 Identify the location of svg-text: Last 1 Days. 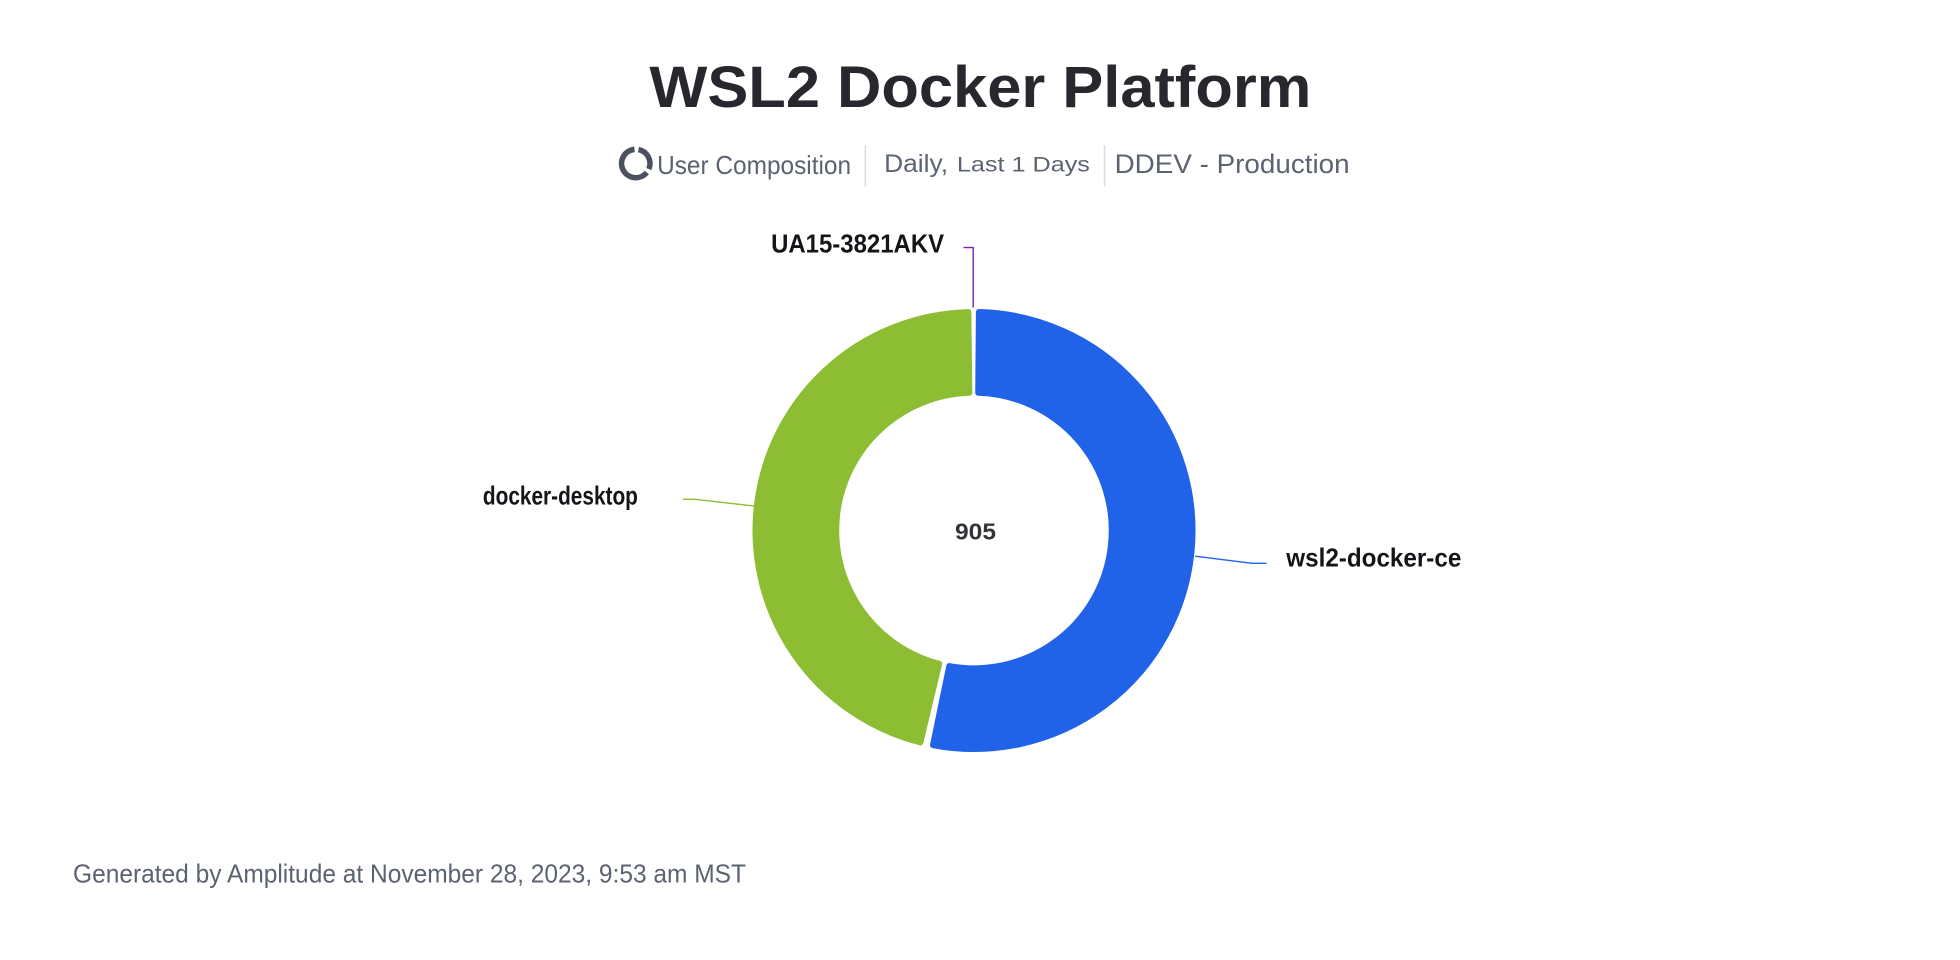
(1023, 165).